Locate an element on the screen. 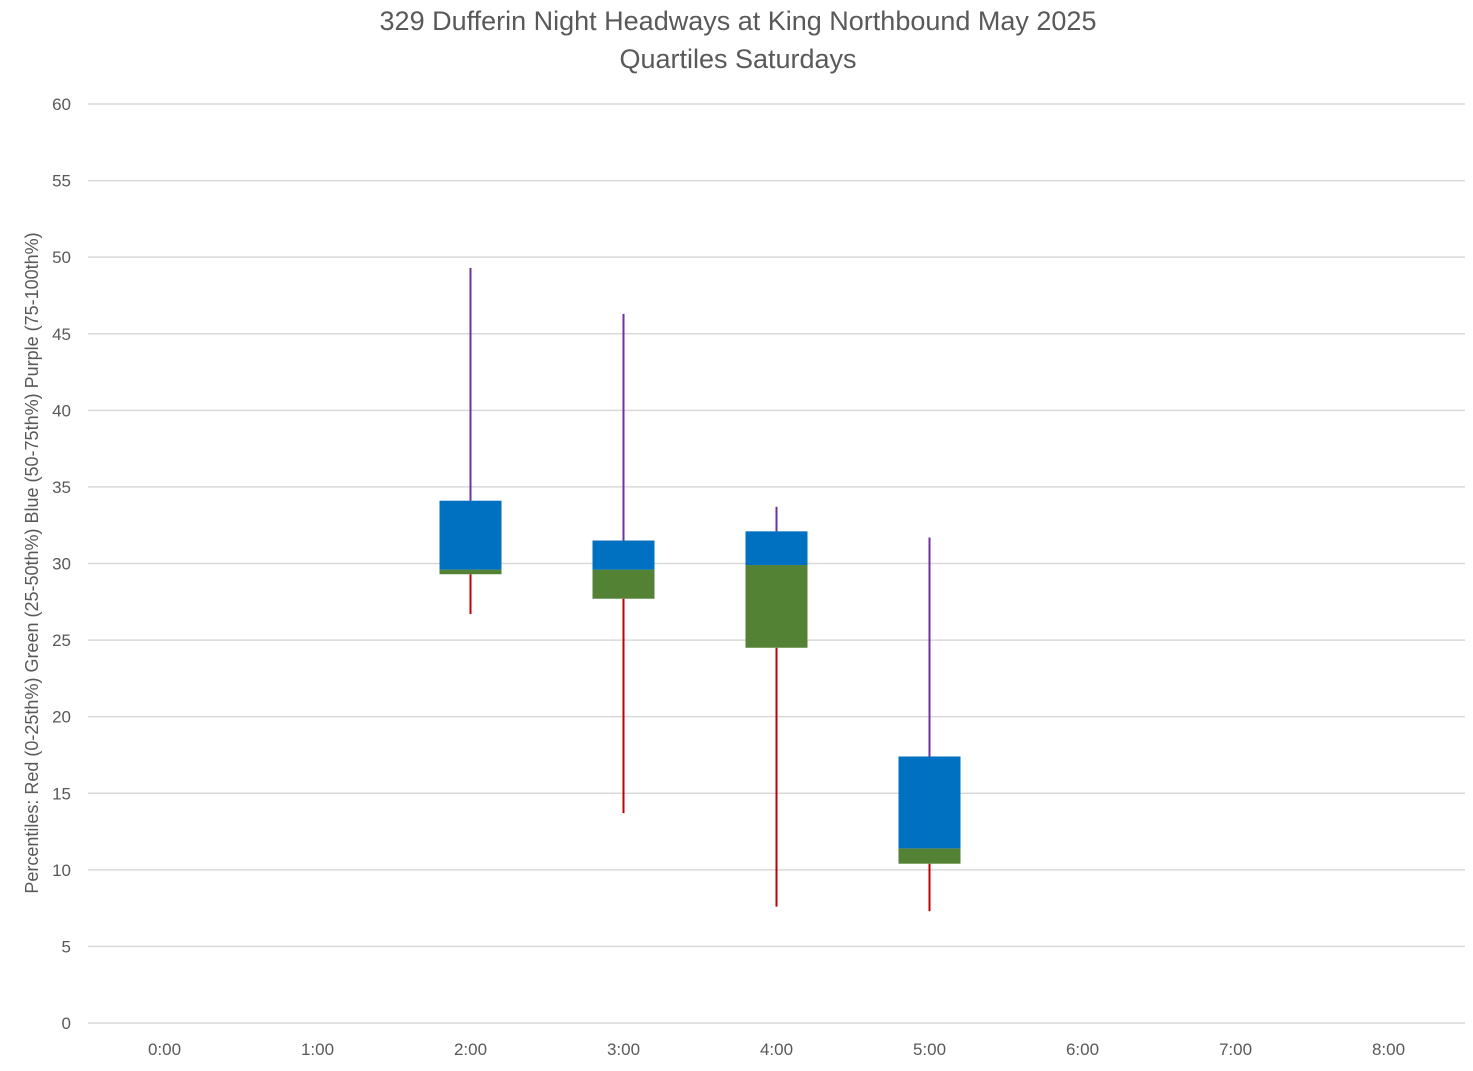 The height and width of the screenshot is (1071, 1473). y-tick-label: 20 is located at coordinates (61, 717).